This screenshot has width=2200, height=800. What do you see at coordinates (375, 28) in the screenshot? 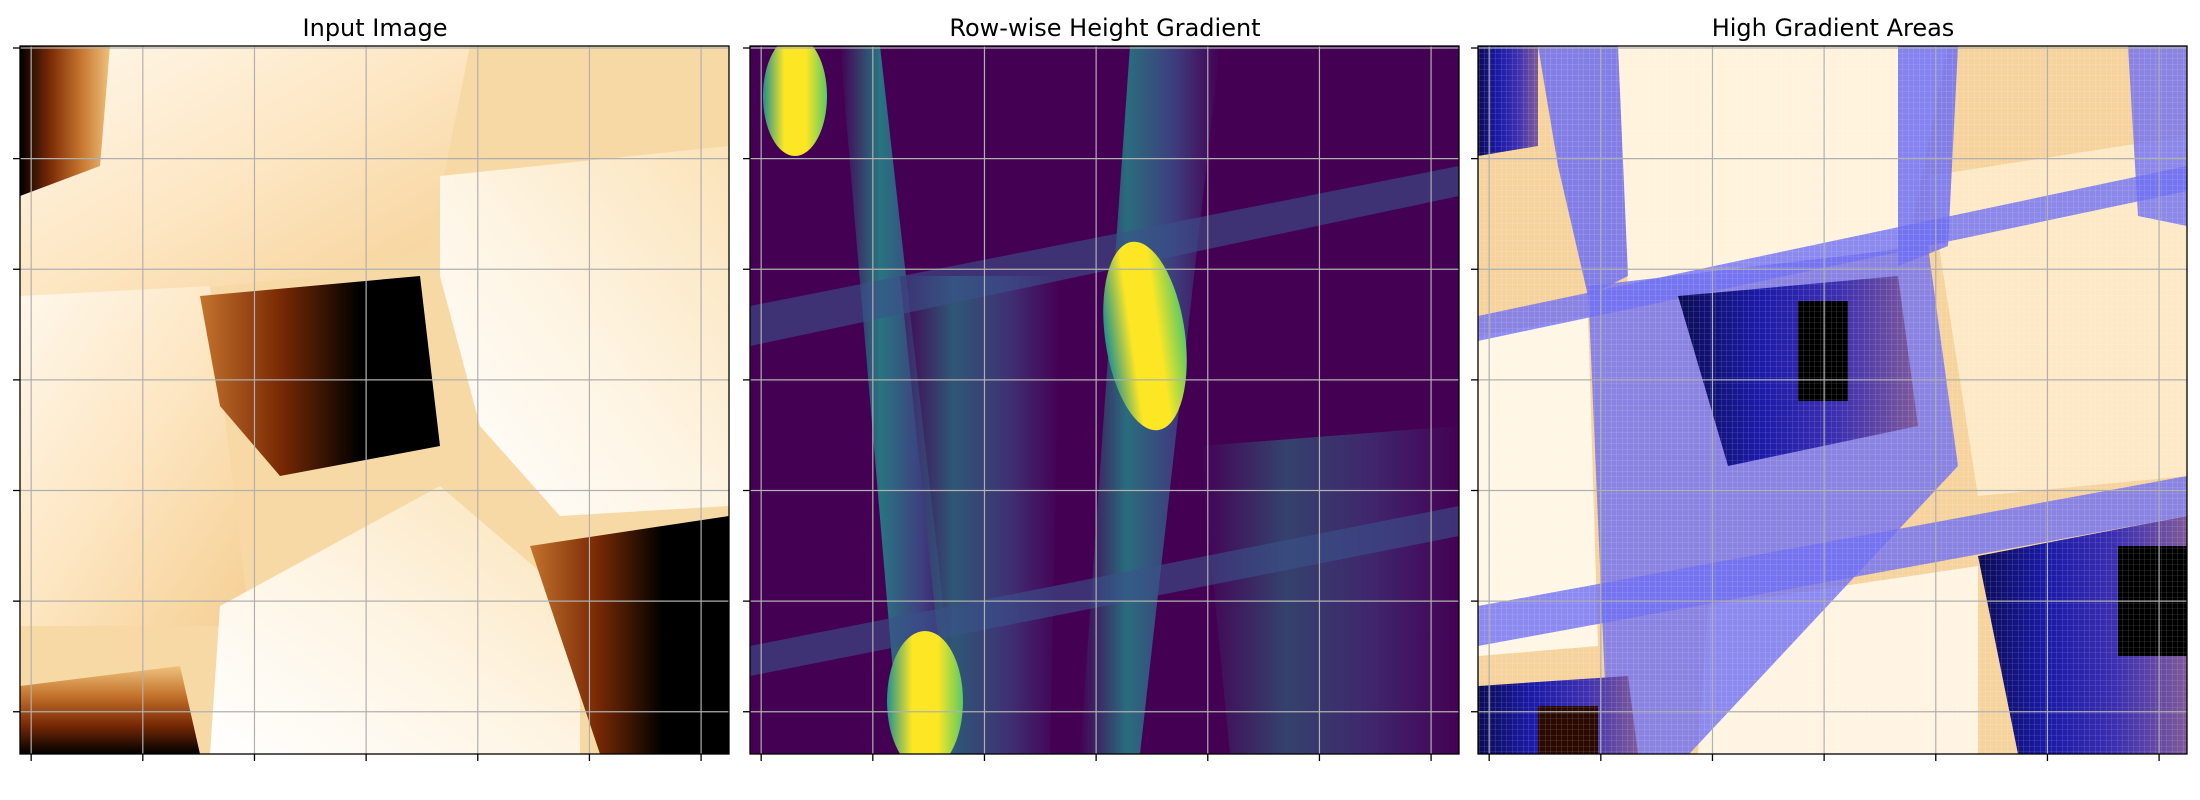
I see `panel-title-input: Input Image` at bounding box center [375, 28].